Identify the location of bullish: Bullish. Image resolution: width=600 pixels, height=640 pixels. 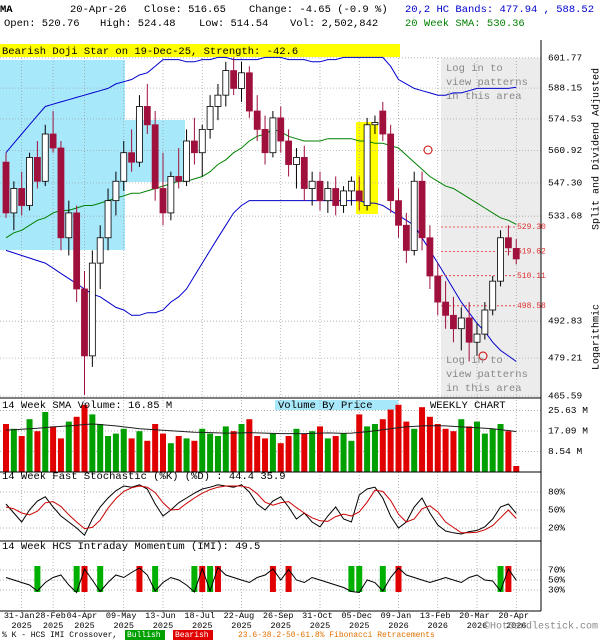
(144, 635).